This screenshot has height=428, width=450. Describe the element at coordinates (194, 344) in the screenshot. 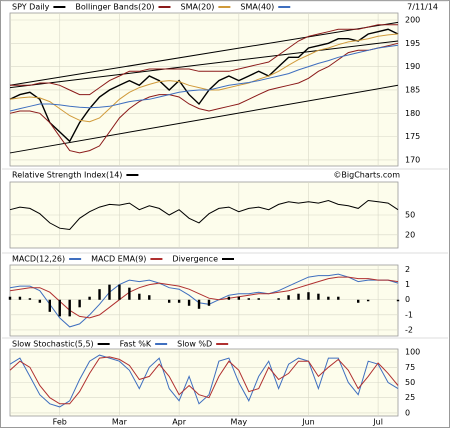

I see `legend-label: Slow %D` at that location.